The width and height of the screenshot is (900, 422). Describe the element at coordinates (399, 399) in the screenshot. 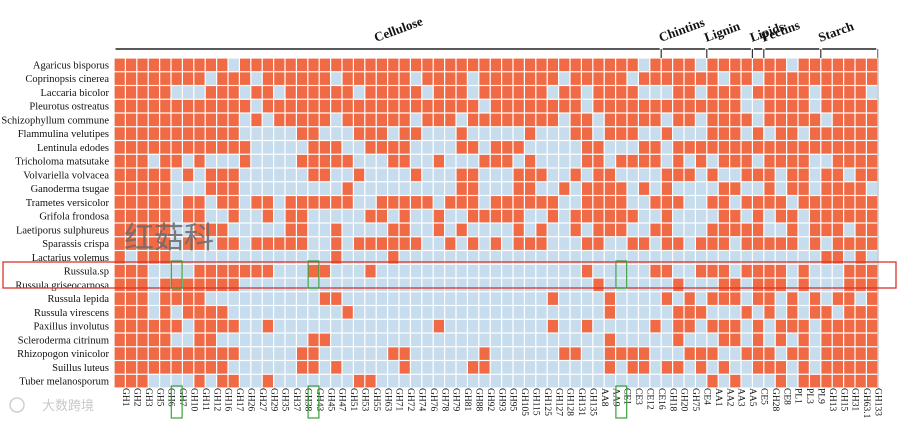

I see `column-label: GH71` at that location.